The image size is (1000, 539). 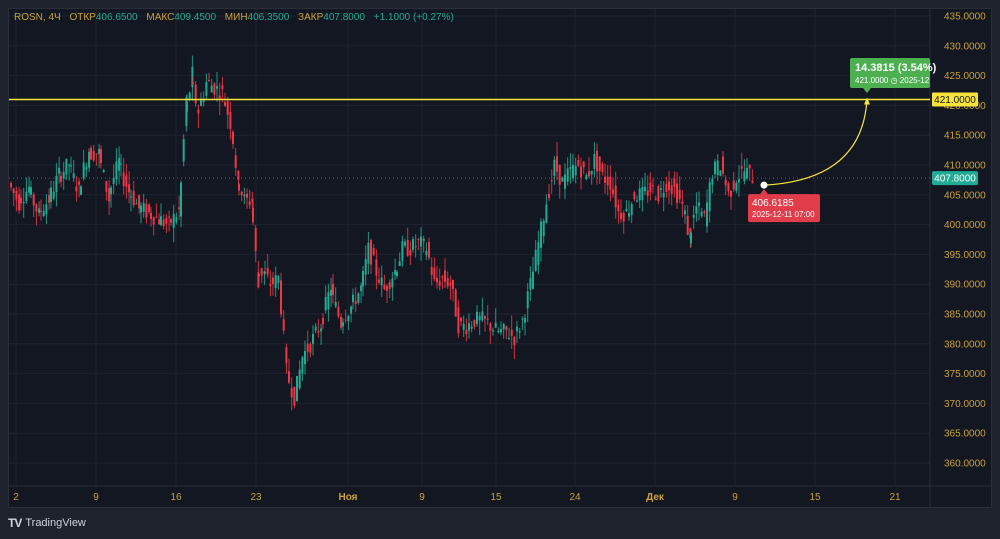 I want to click on open-label: ОТКР, so click(x=82, y=17).